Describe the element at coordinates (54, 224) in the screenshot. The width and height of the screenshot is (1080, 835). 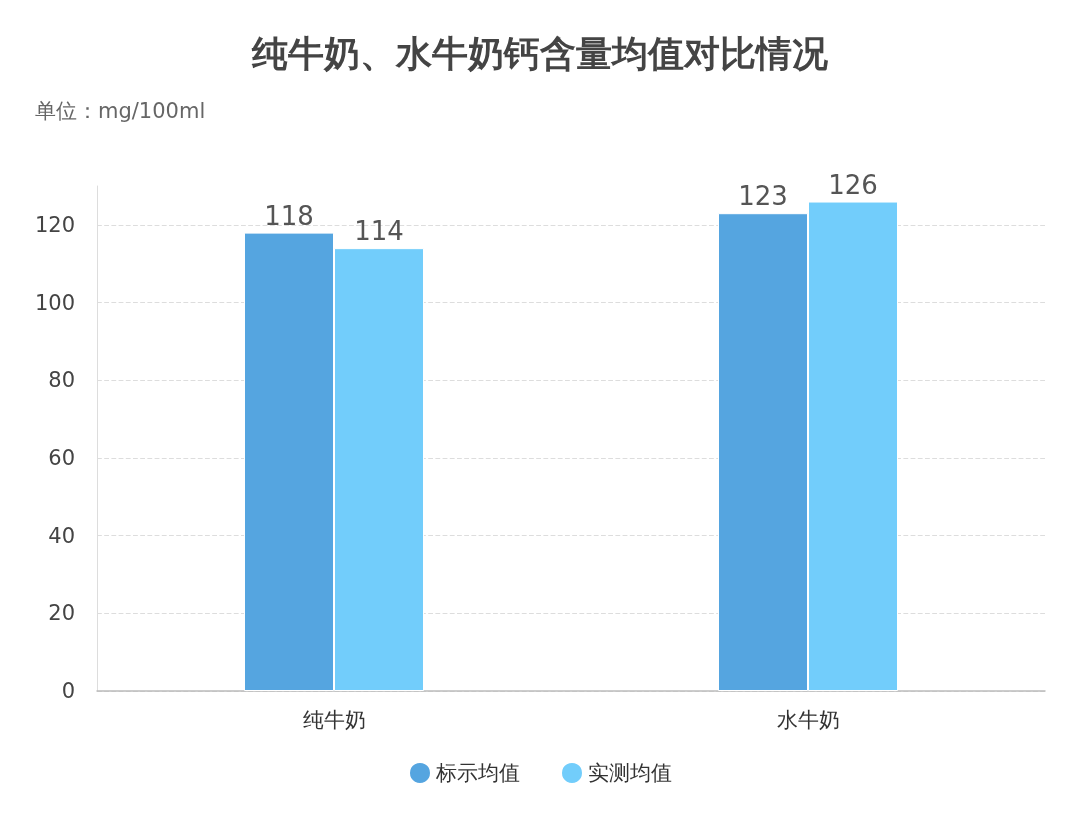
I see `y-tick-label: 120` at that location.